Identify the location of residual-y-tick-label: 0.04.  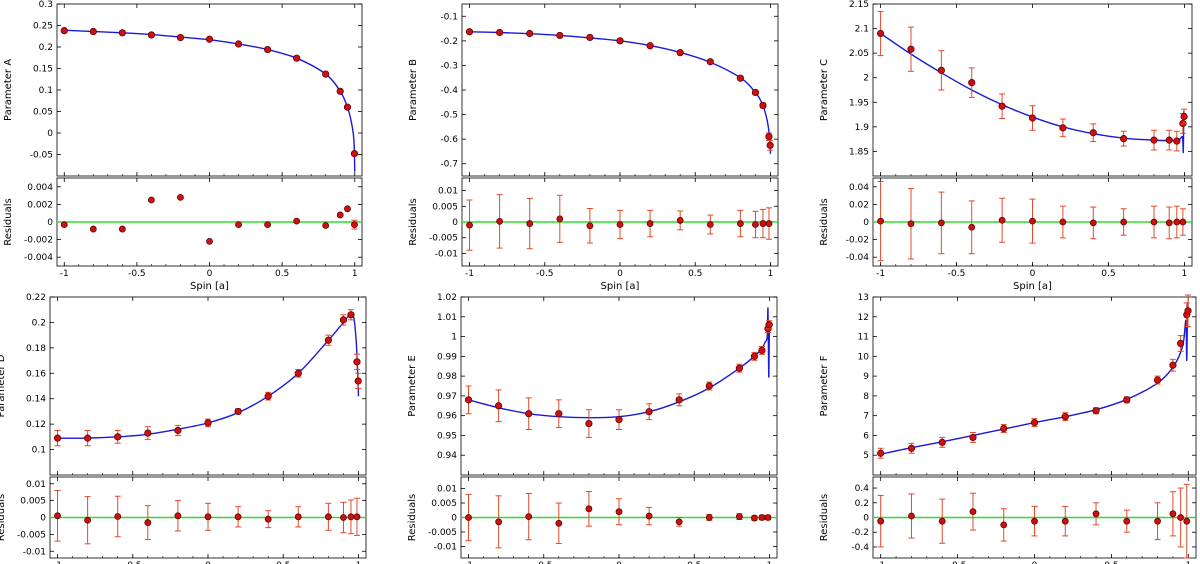
(859, 188).